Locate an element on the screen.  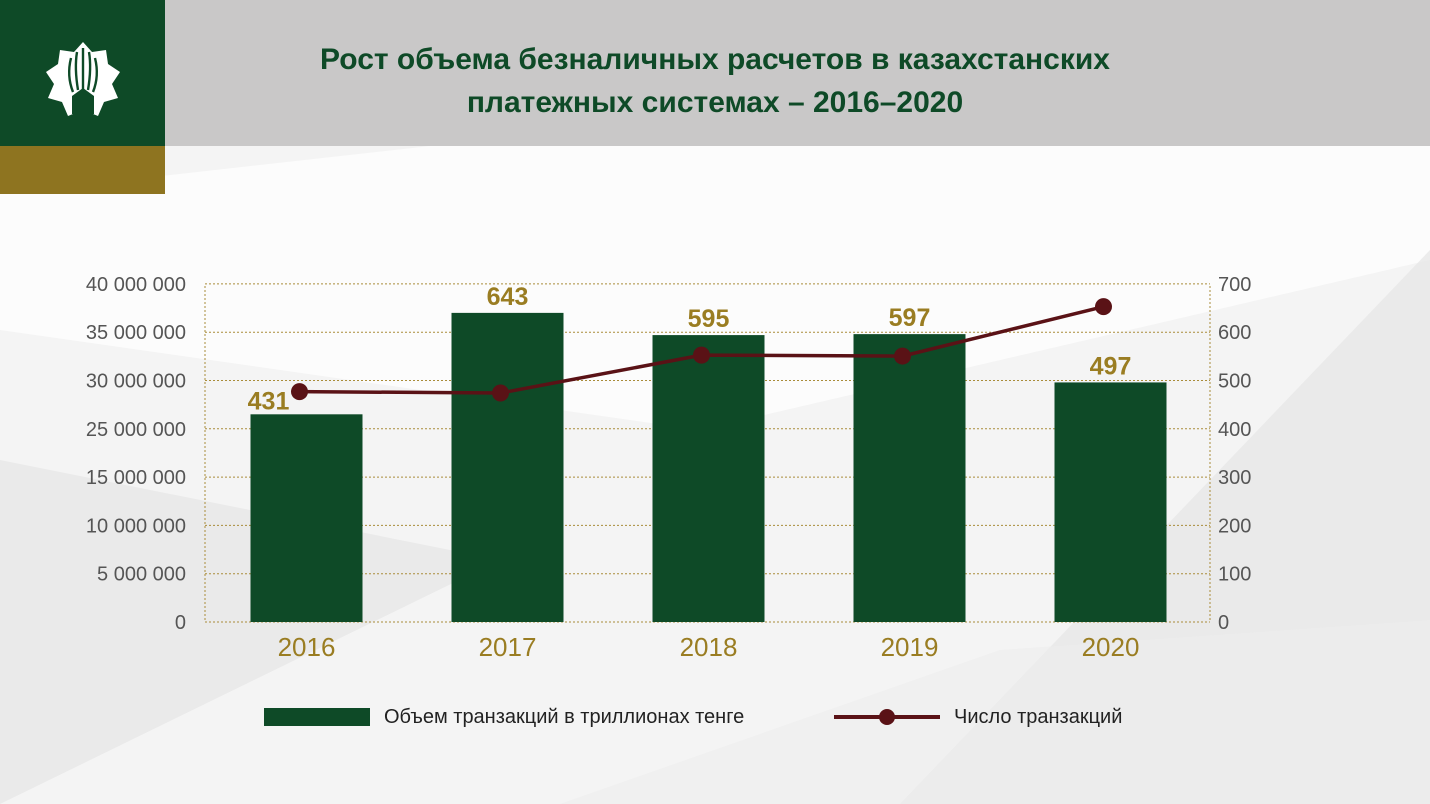
bar-2018 is located at coordinates (708, 478).